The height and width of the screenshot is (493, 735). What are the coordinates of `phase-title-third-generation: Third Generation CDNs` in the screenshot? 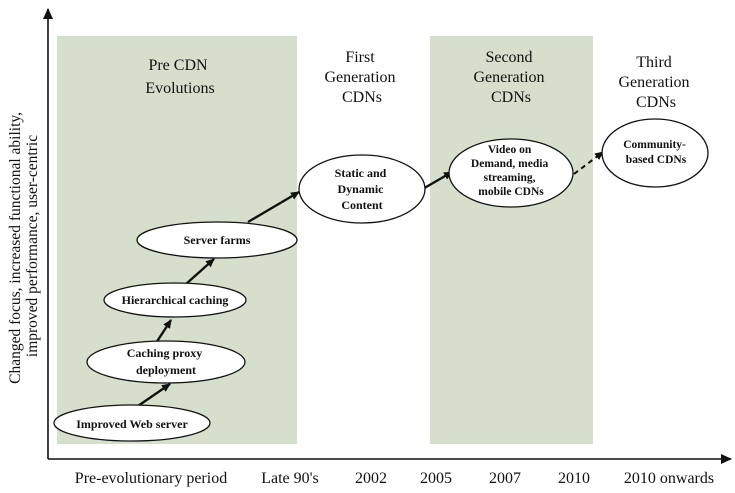 It's located at (655, 82).